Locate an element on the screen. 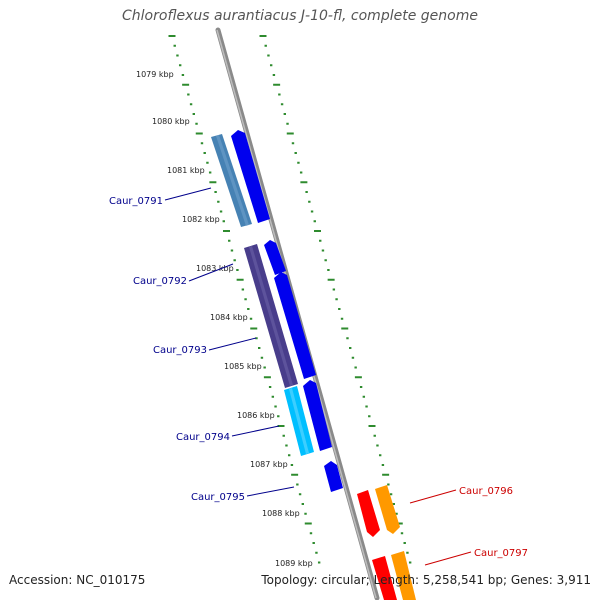 The width and height of the screenshot is (600, 600). kbp-label: 1086 kbp is located at coordinates (256, 415).